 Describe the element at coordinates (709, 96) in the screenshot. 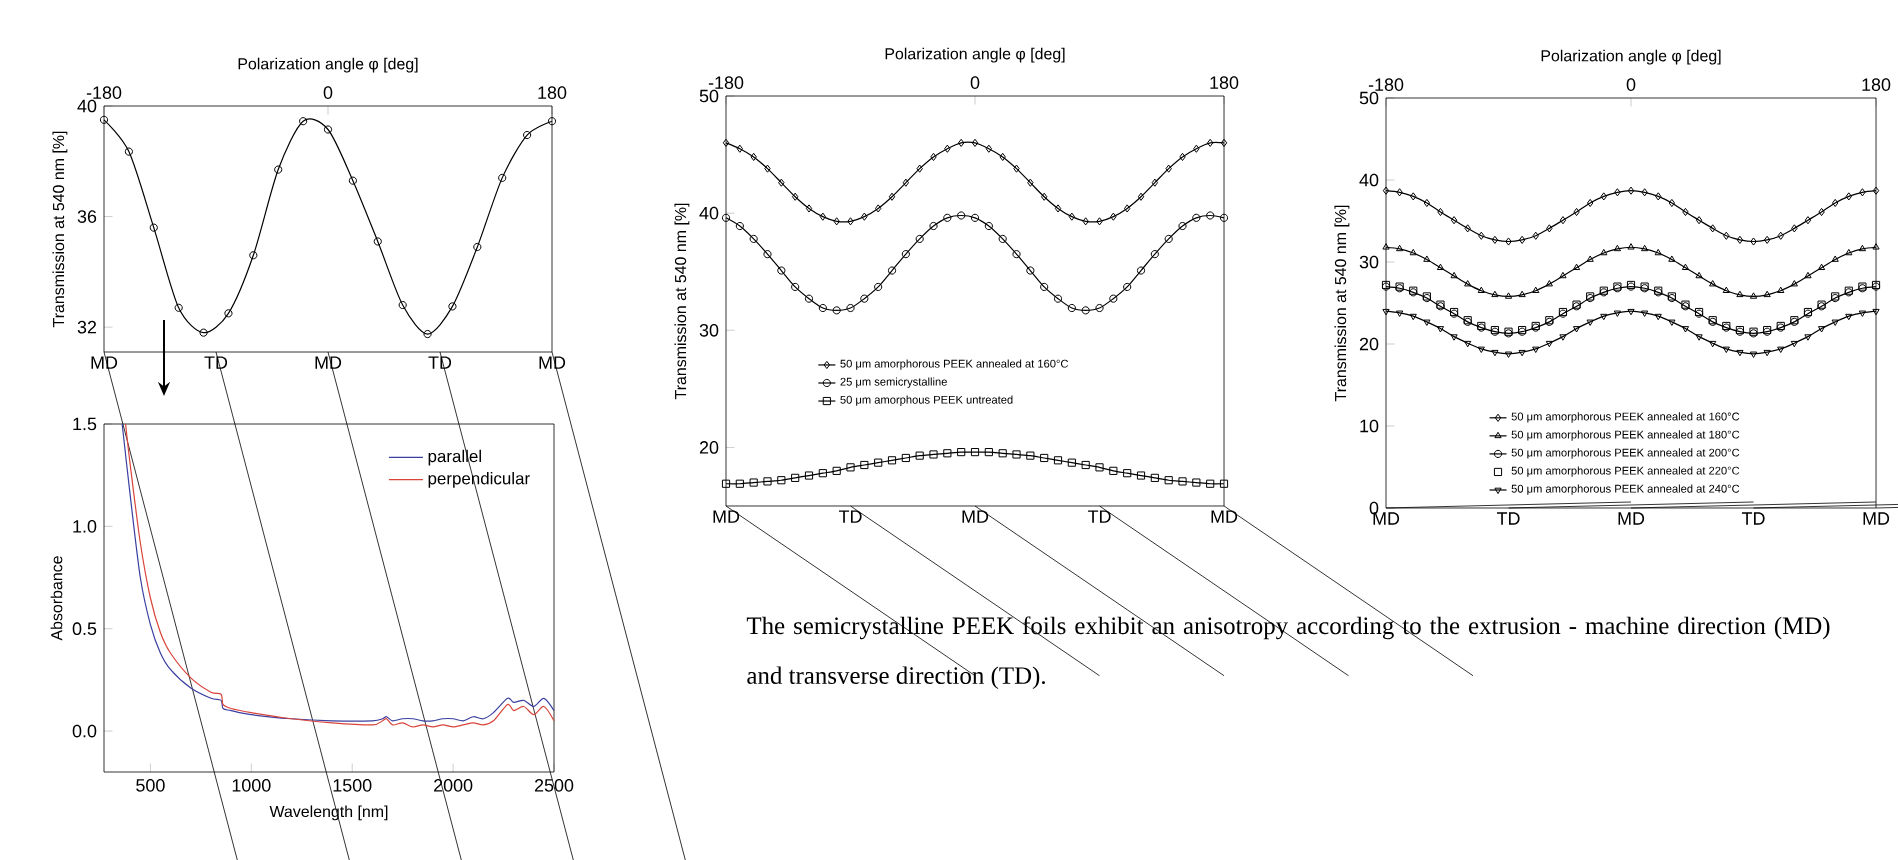

I see `y-tick-label: 50` at that location.